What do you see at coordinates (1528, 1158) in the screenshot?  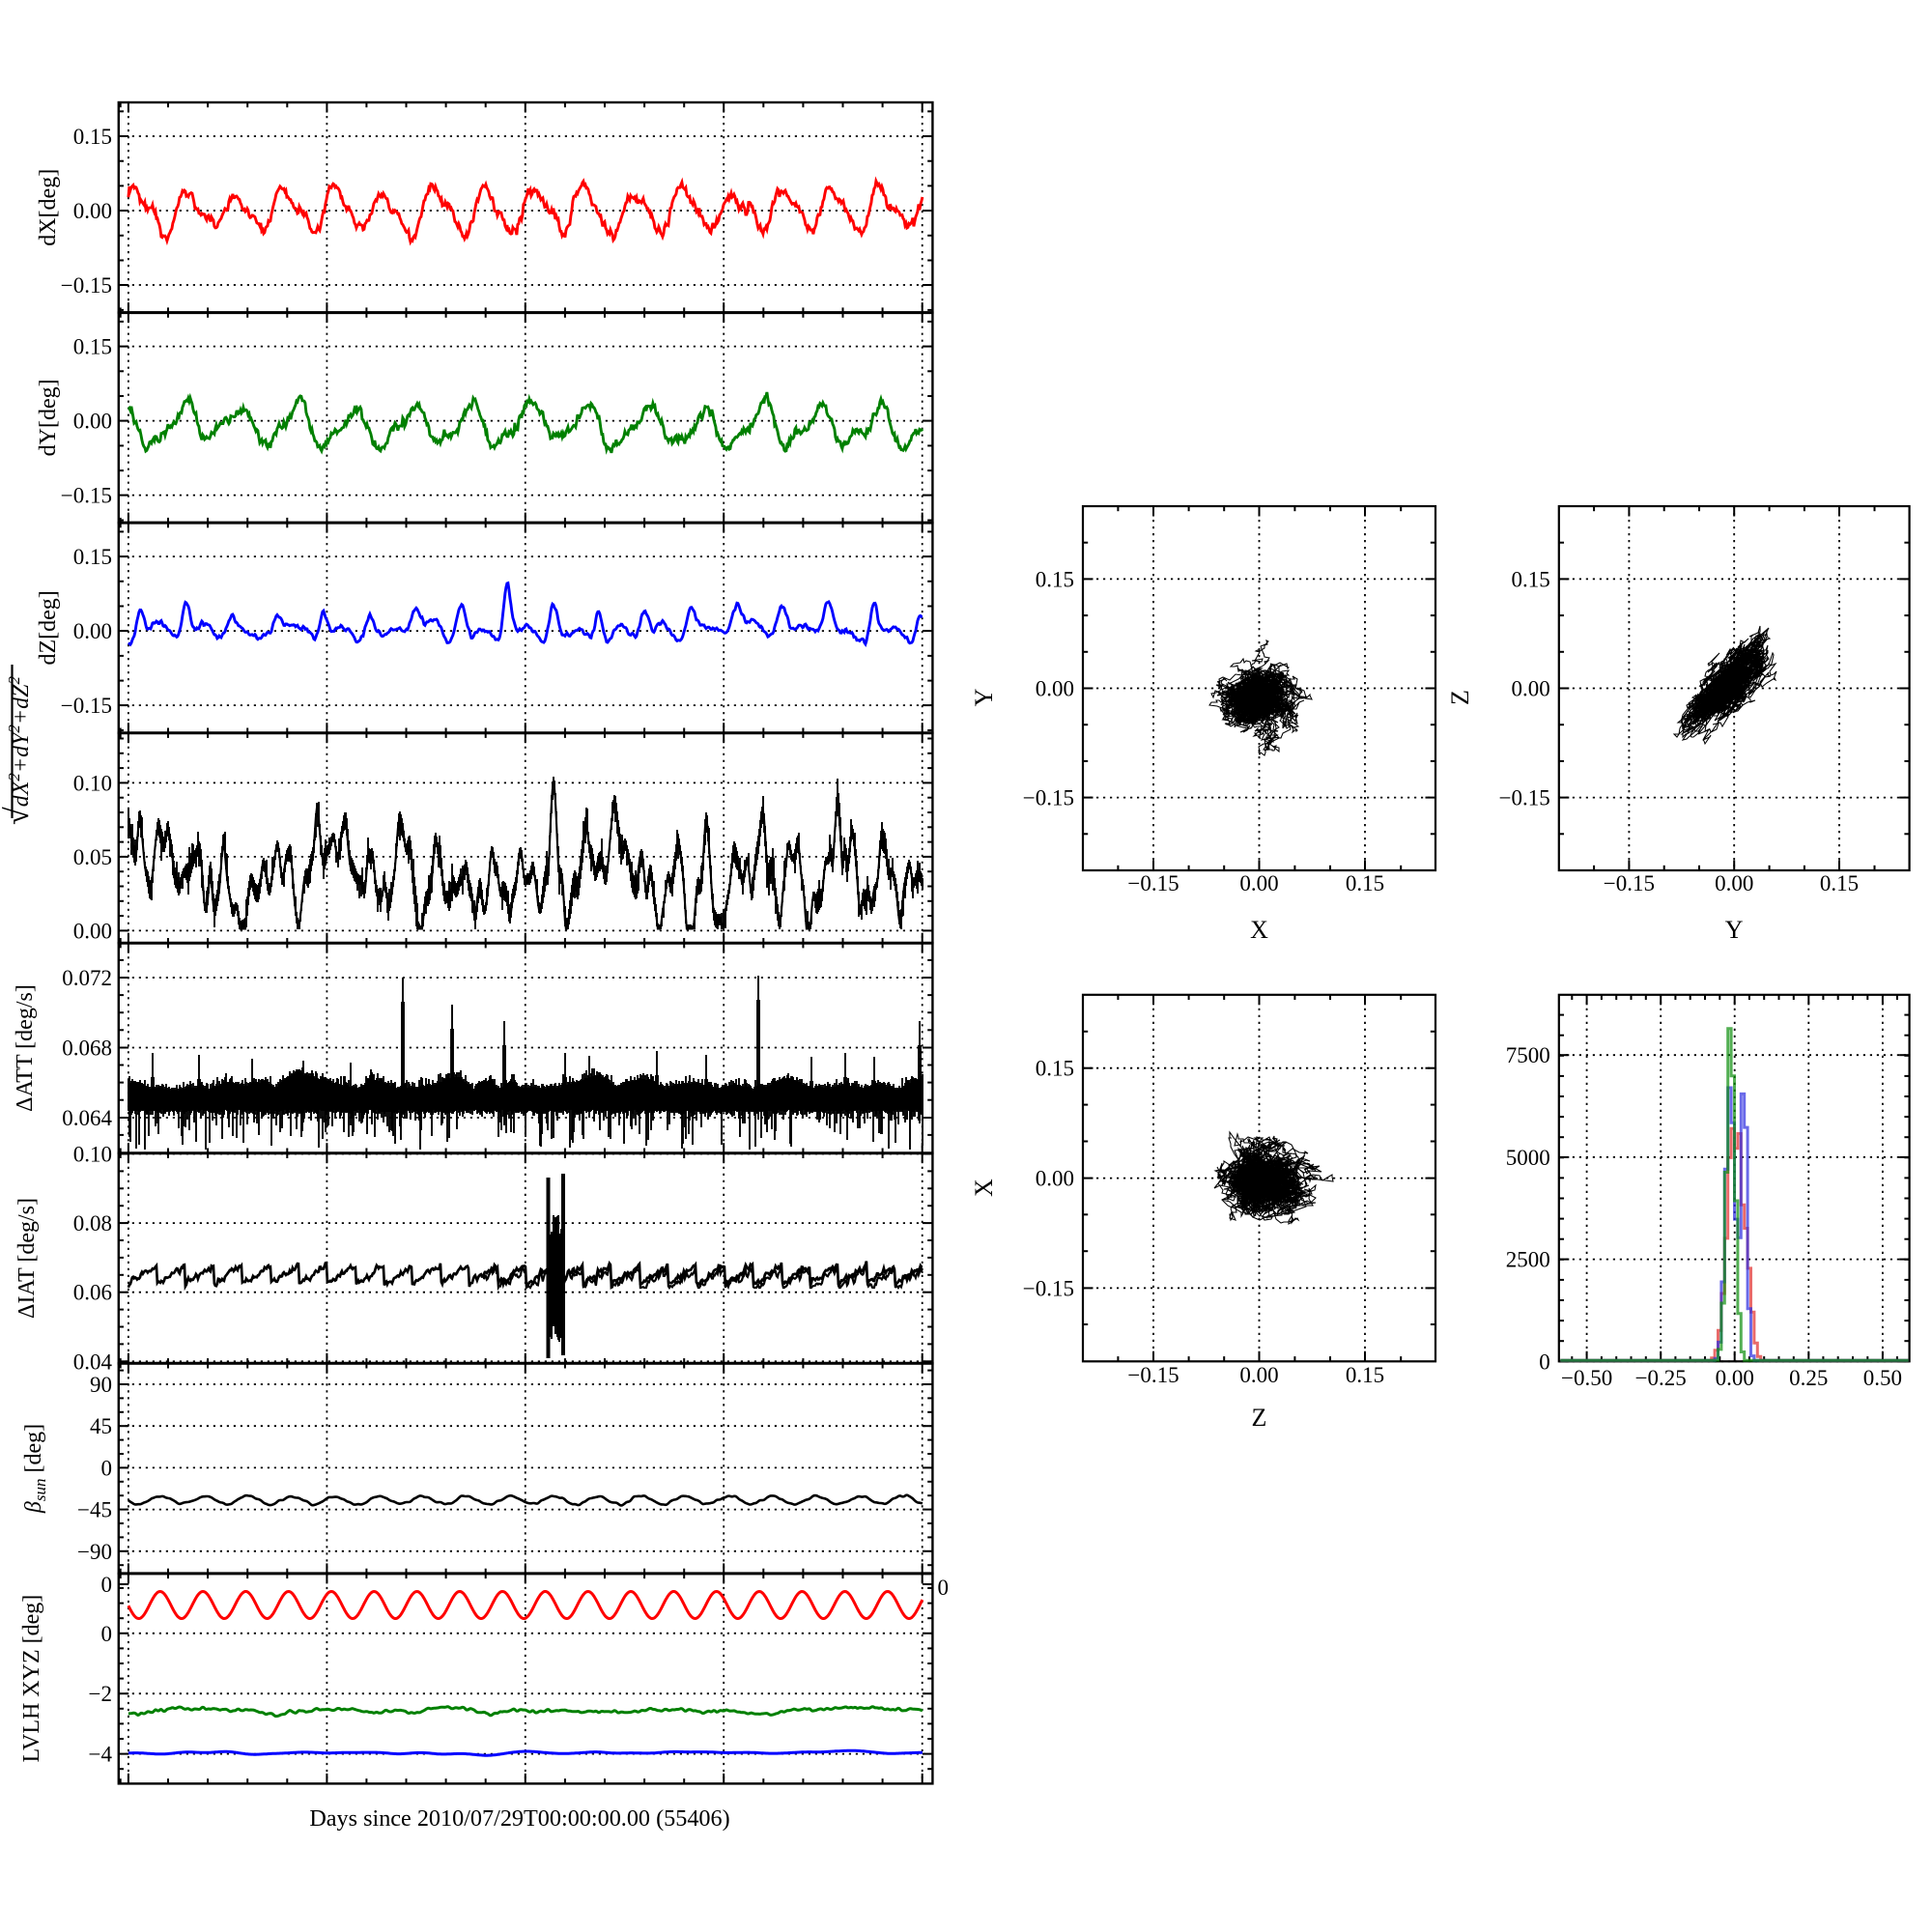 I see `svg-text: 5000` at bounding box center [1528, 1158].